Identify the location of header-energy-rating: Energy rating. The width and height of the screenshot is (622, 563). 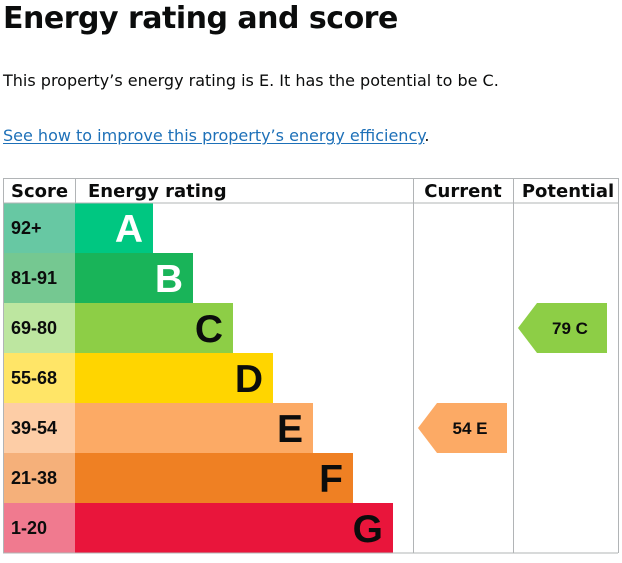
(157, 191).